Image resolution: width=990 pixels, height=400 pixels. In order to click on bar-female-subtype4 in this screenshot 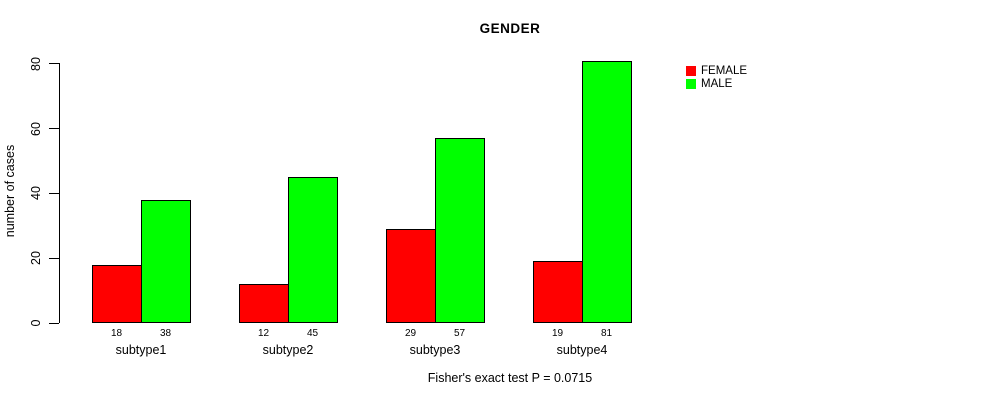, I will do `click(558, 292)`.